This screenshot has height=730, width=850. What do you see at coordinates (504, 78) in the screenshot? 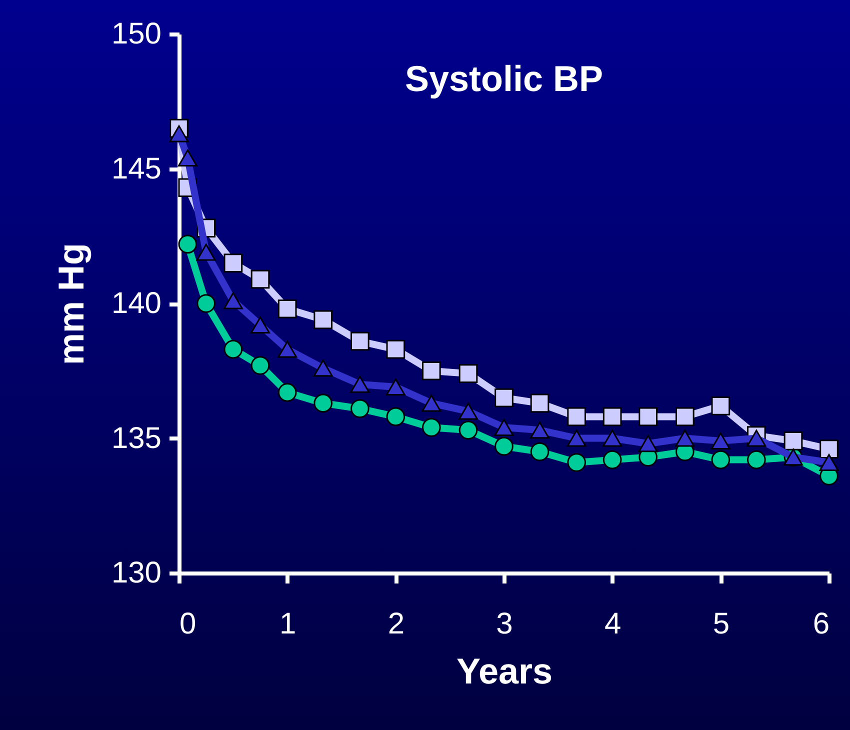
I see `text: Systolic BP` at bounding box center [504, 78].